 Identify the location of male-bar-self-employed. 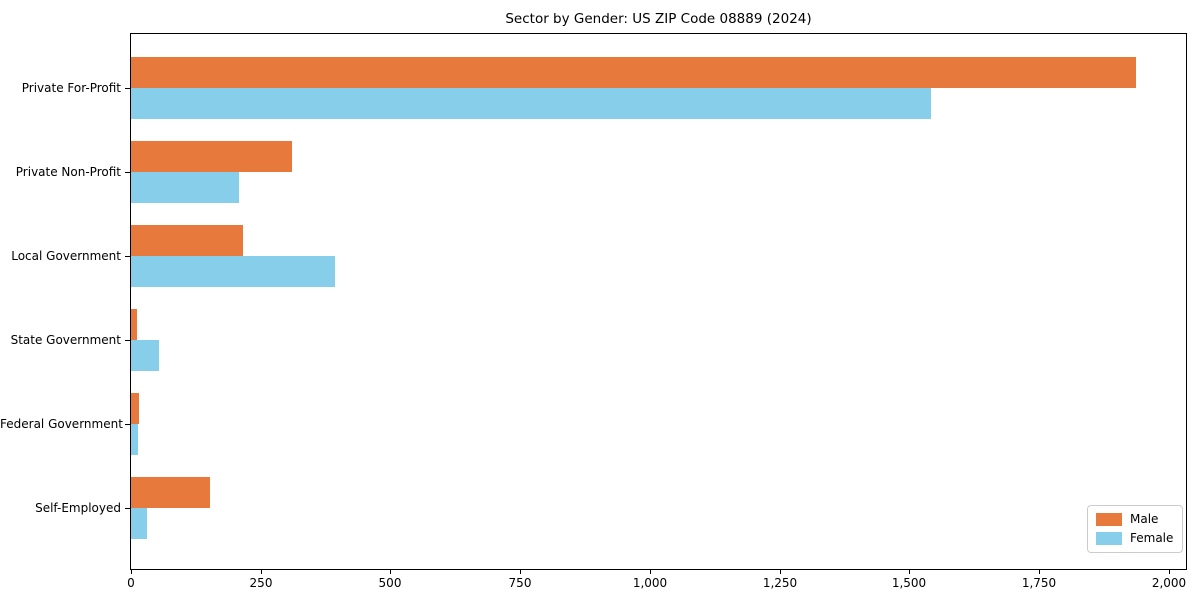
(170, 492).